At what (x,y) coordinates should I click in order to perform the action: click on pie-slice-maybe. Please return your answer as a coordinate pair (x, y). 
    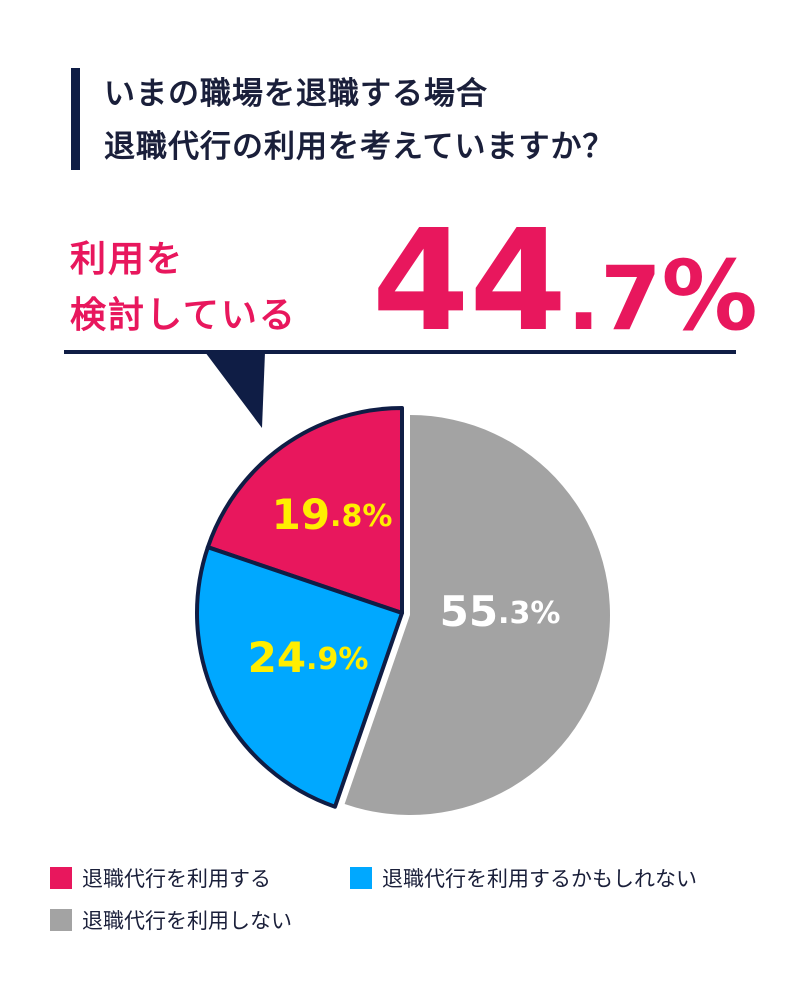
    Looking at the image, I should click on (299, 677).